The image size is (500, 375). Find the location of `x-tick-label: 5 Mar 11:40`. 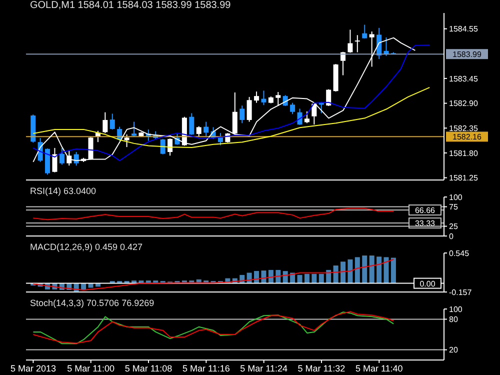

x-tick-label: 5 Mar 11:40 is located at coordinates (379, 368).